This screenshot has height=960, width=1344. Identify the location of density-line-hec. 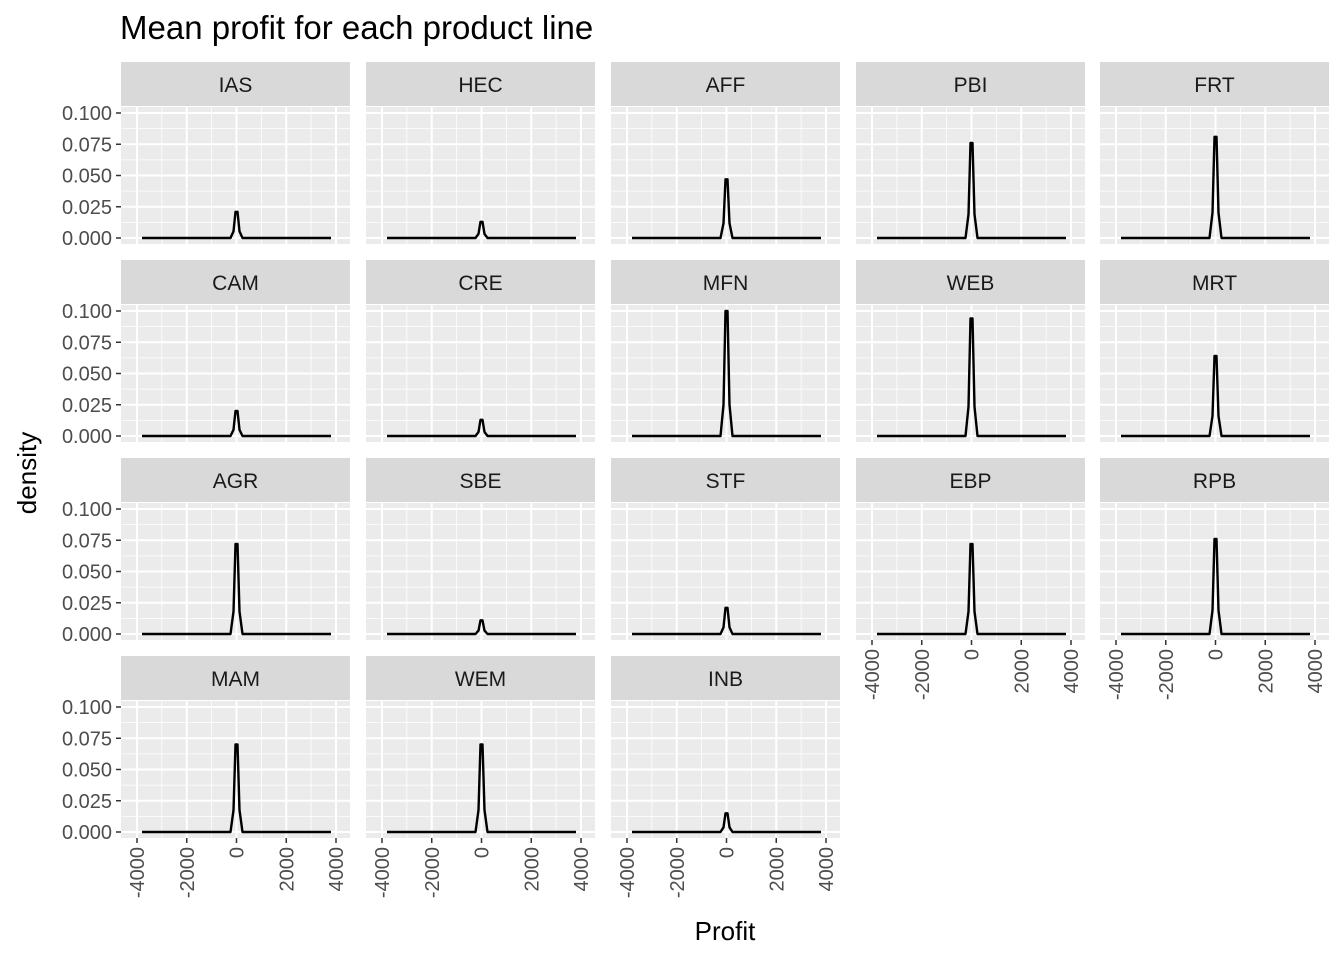
(481, 230).